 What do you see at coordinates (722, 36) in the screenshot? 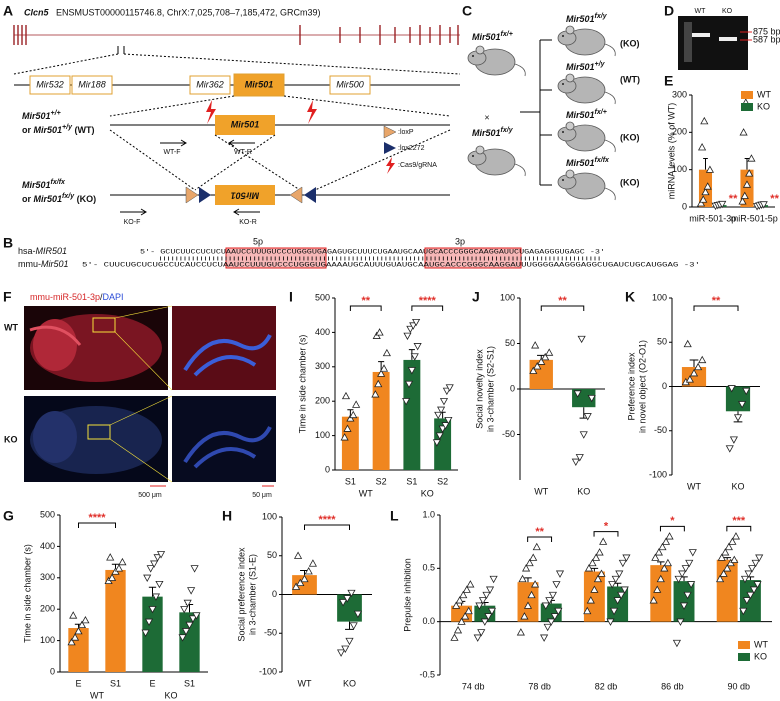
I see `panel-d: D WT KO 875 bp 587 bp` at bounding box center [722, 36].